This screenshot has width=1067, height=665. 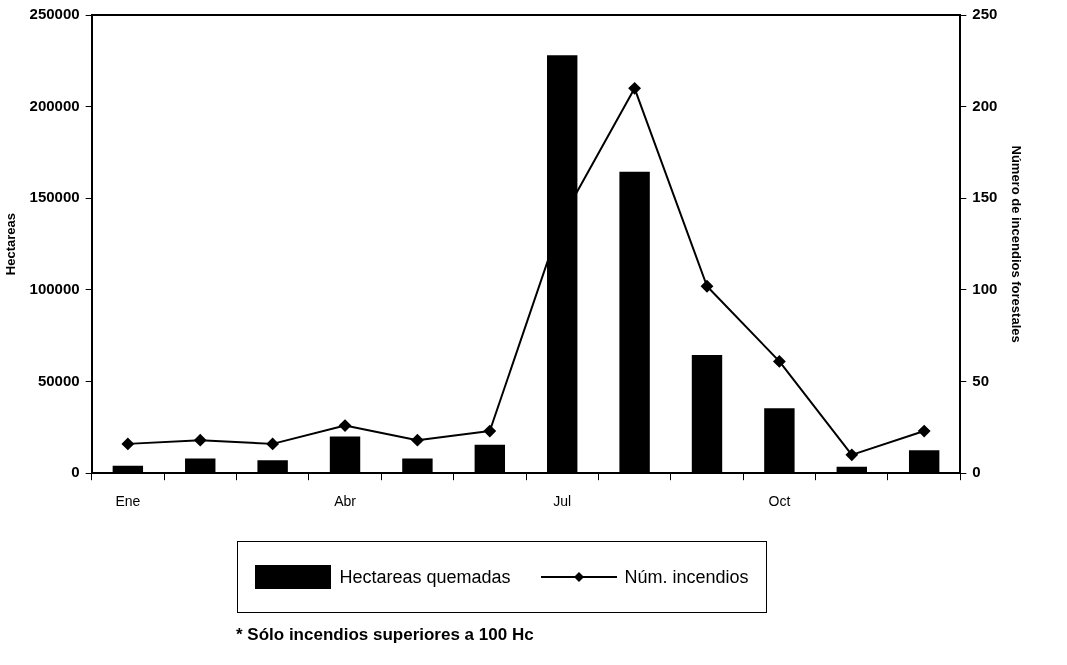 What do you see at coordinates (985, 197) in the screenshot?
I see `y2-tick-label: 150` at bounding box center [985, 197].